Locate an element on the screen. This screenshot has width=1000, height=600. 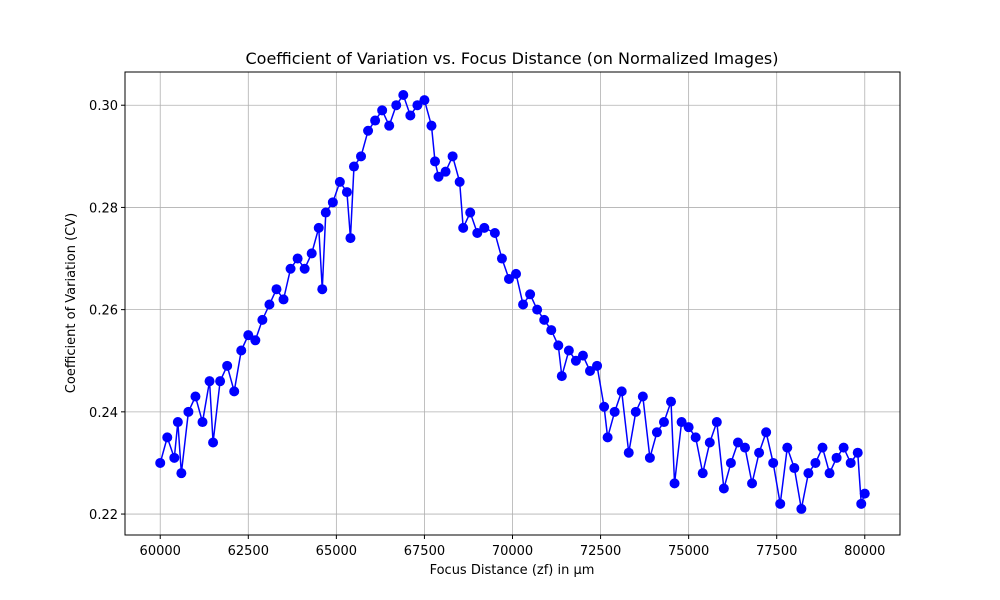
y-tick-label: 0.30 is located at coordinates (103, 106).